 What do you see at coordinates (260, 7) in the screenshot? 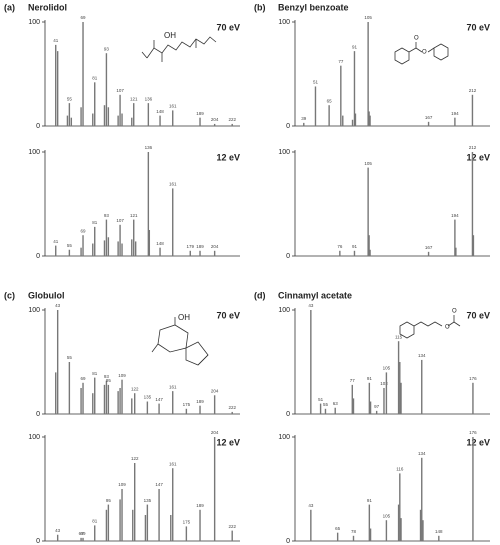
I see `panel-label: (b)` at bounding box center [260, 7].